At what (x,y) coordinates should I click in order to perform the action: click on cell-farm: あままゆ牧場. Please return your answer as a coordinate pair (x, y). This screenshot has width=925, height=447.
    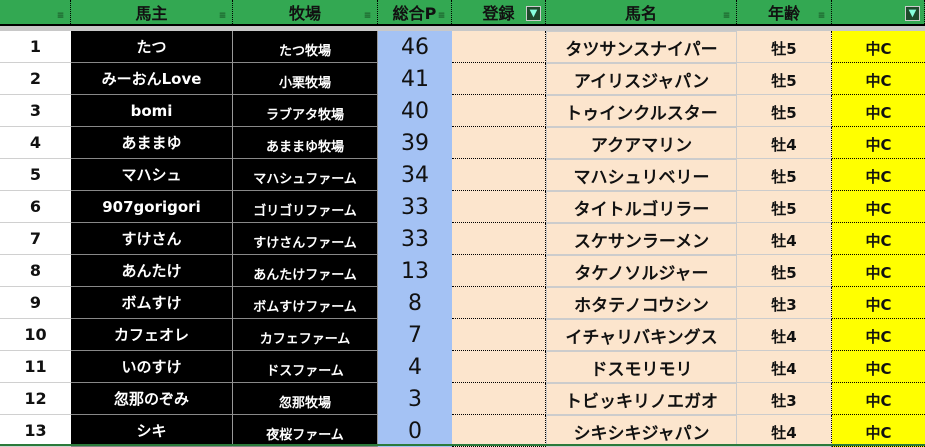
    Looking at the image, I should click on (305, 143).